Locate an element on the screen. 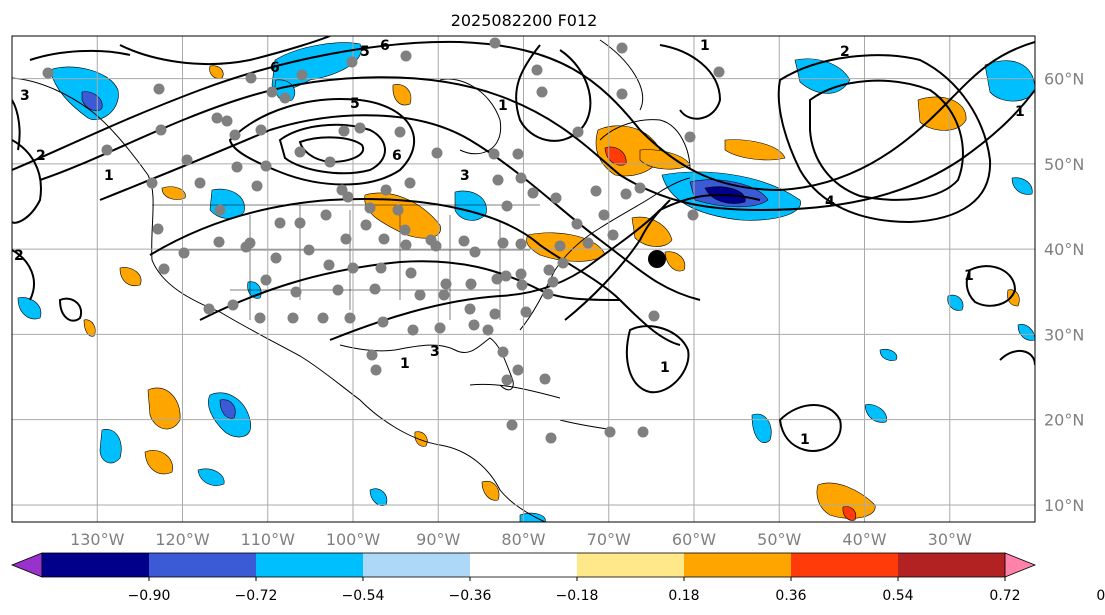  colorbar-under-triangle is located at coordinates (26, 565).